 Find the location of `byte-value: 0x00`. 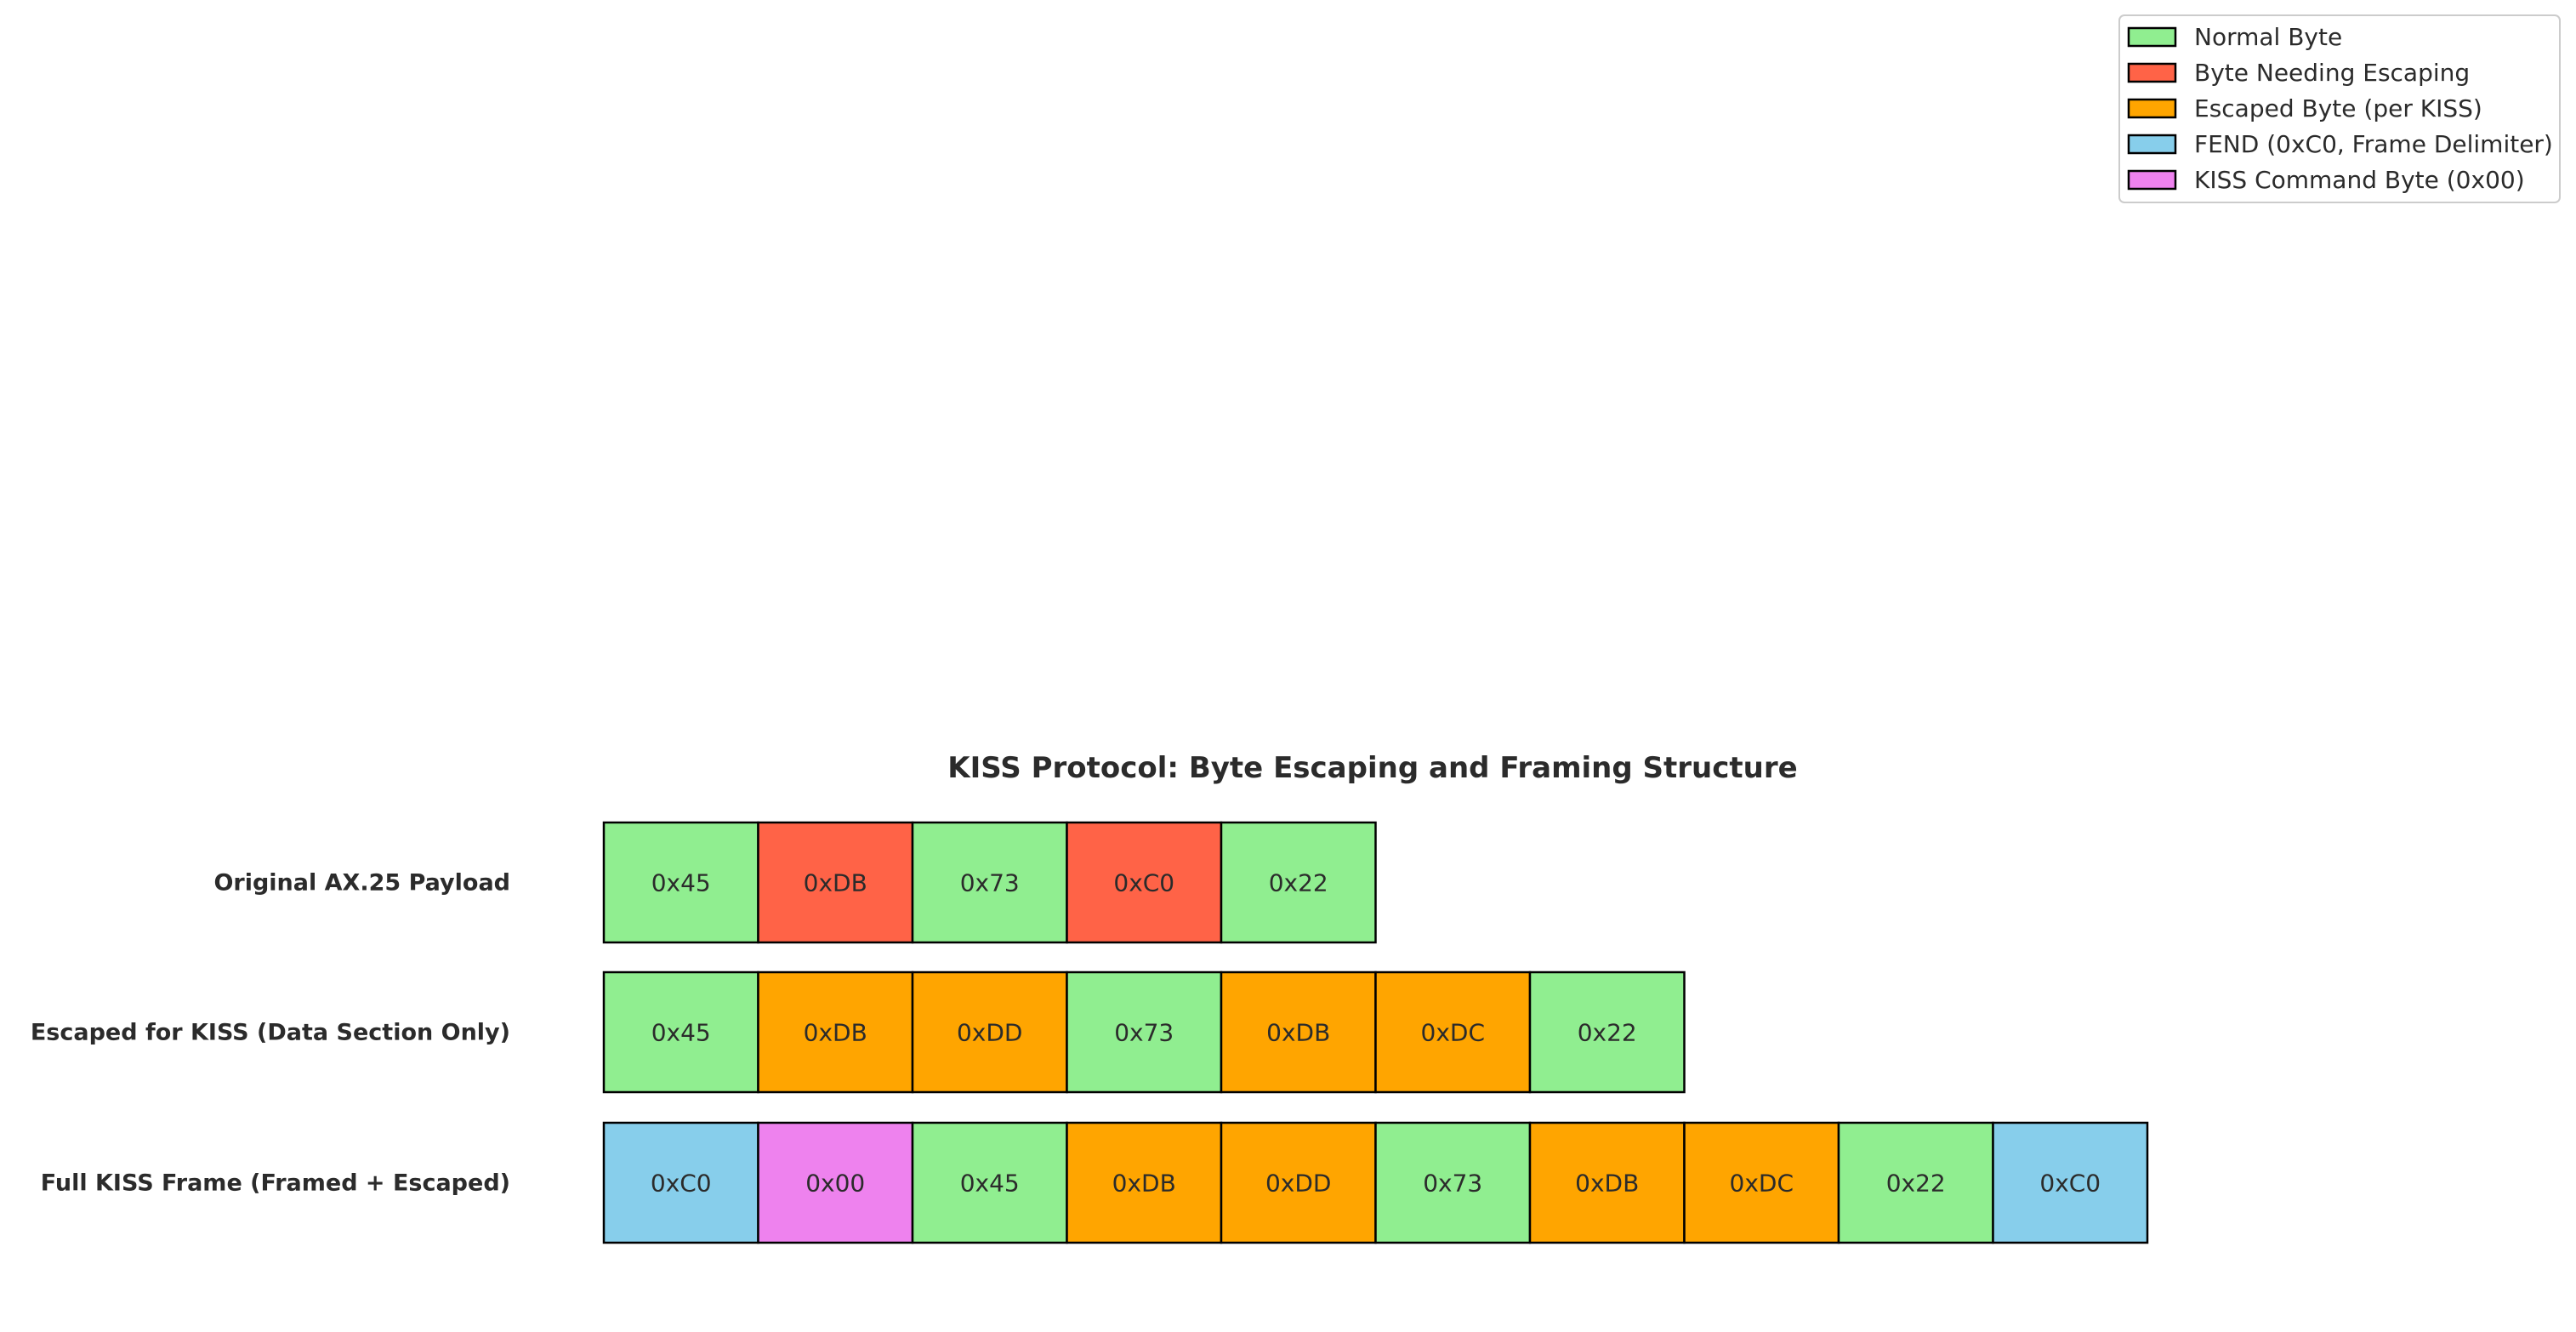

byte-value: 0x00 is located at coordinates (835, 1184).